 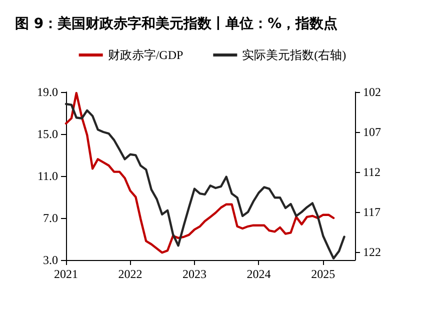 I want to click on y-tick-label: 7.0, so click(x=50, y=218).